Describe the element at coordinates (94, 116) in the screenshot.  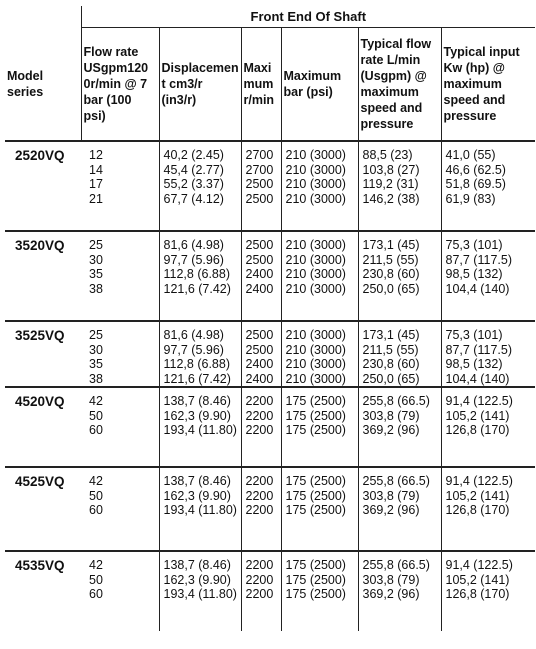
I see `header-line: psi)` at that location.